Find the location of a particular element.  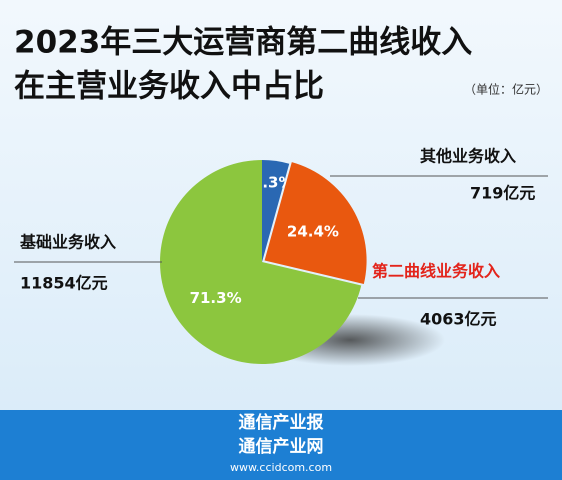

footer-band is located at coordinates (281, 445).